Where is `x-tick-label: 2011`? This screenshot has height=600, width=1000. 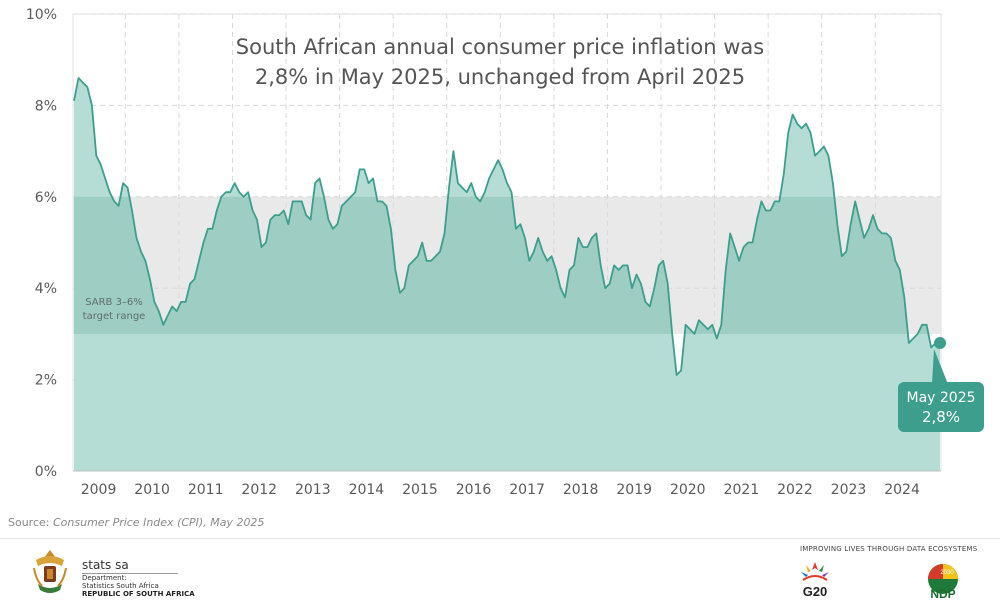 x-tick-label: 2011 is located at coordinates (206, 490).